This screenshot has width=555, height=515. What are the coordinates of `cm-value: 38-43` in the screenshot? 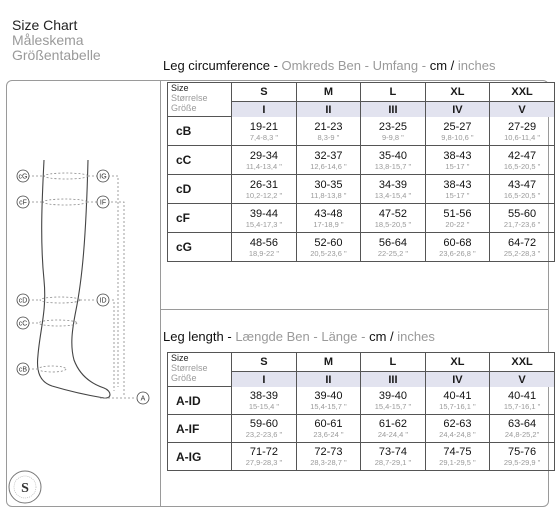 It's located at (457, 184).